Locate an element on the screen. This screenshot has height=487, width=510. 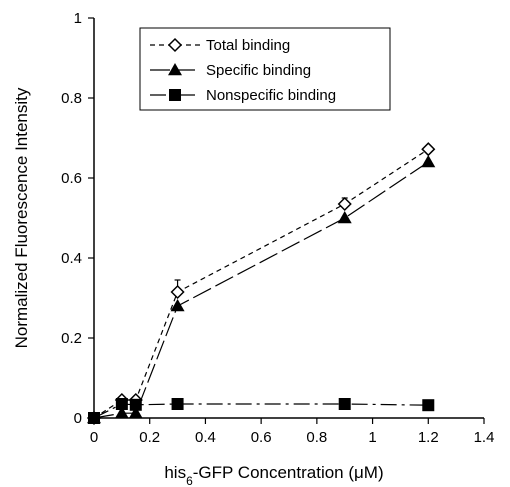
x-tick-label: 0.8 is located at coordinates (316, 437).